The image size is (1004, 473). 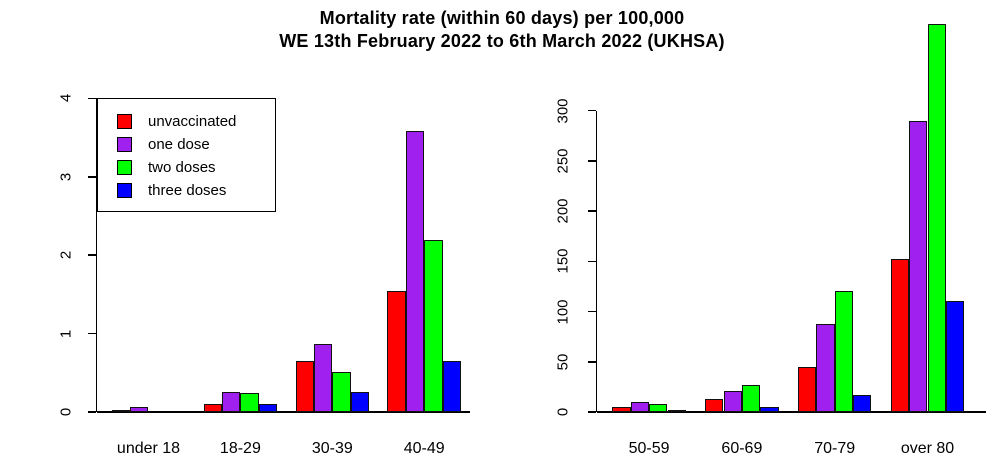 I want to click on y-tick-label: 200, so click(x=563, y=211).